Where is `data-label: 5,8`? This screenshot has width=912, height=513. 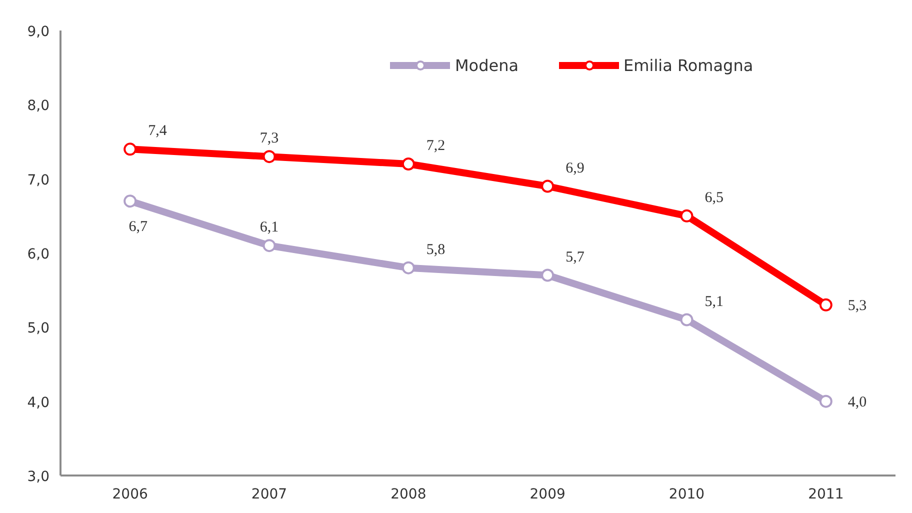 data-label: 5,8 is located at coordinates (436, 250).